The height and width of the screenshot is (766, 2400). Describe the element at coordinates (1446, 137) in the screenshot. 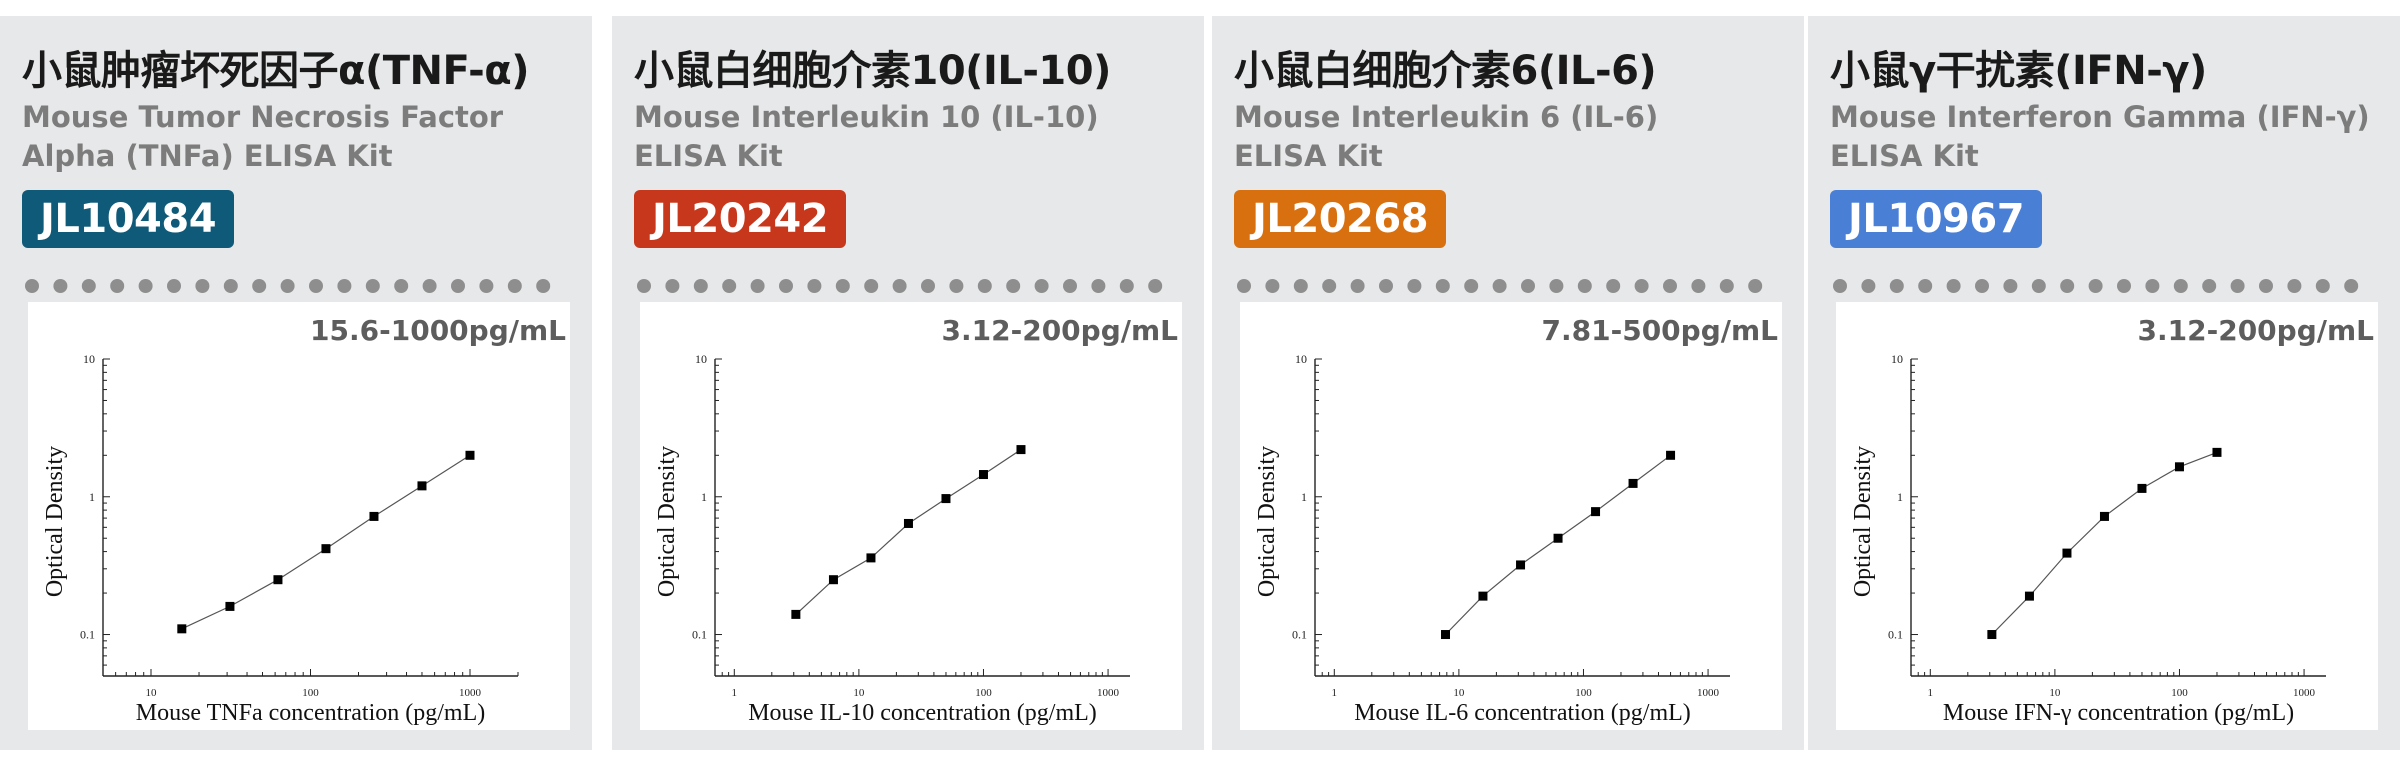

I see `card-subtitle: Mouse Interleukin 6 (IL-6) ELISA Kit` at that location.